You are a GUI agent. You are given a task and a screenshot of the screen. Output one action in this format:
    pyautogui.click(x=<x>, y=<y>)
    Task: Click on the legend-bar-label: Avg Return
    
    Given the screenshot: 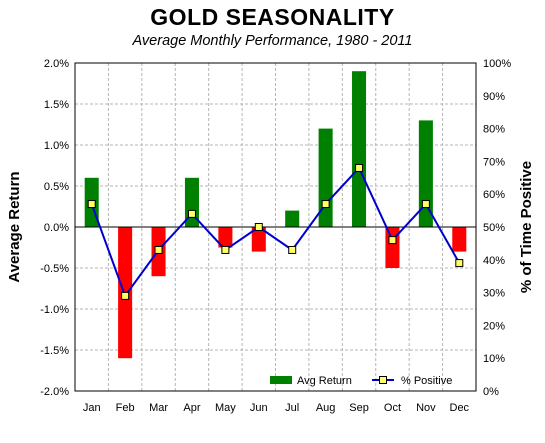 What is the action you would take?
    pyautogui.click(x=324, y=381)
    